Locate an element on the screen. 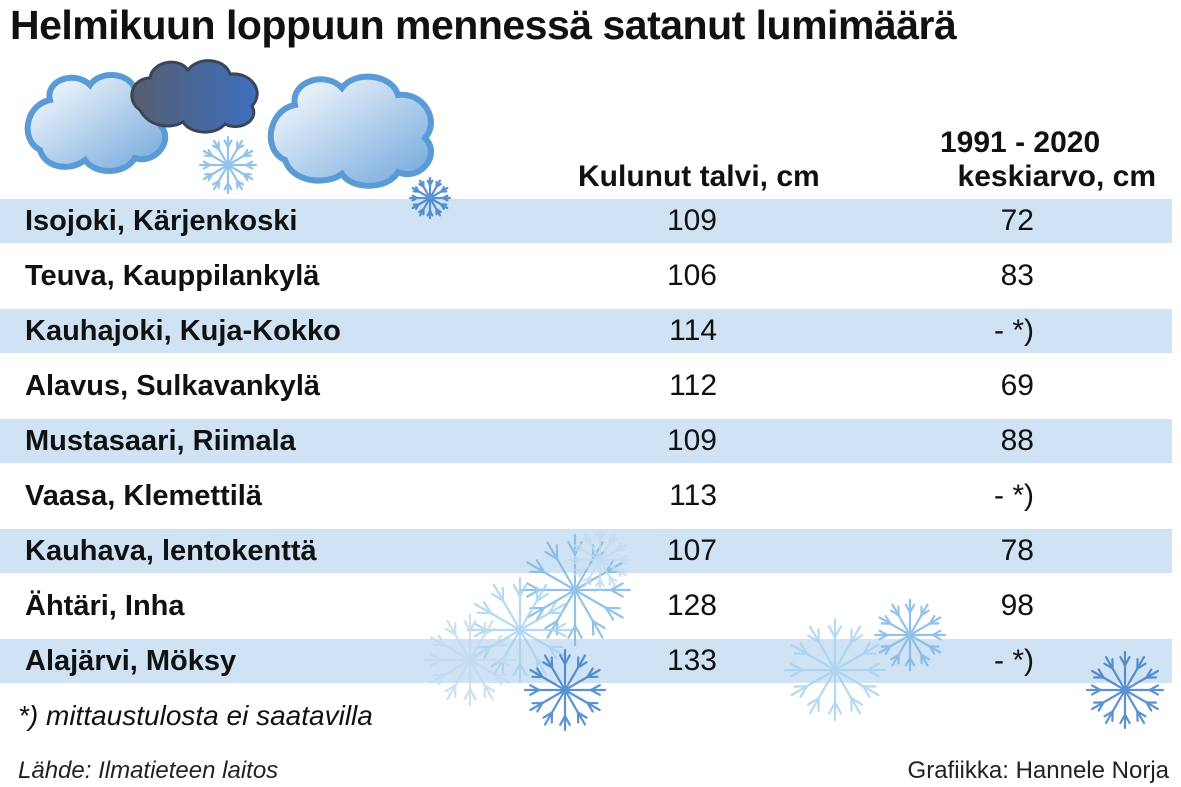 Image resolution: width=1181 pixels, height=787 pixels. column-header-average-line2: keskiarvo, cm is located at coordinates (1056, 176).